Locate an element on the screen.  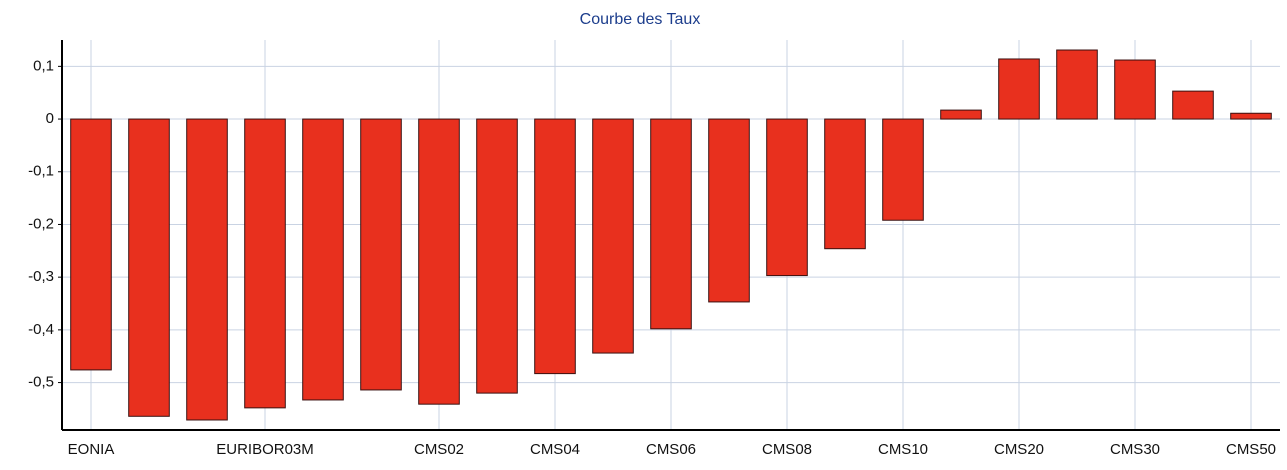
x-tick-label: CMS30 is located at coordinates (1135, 449).